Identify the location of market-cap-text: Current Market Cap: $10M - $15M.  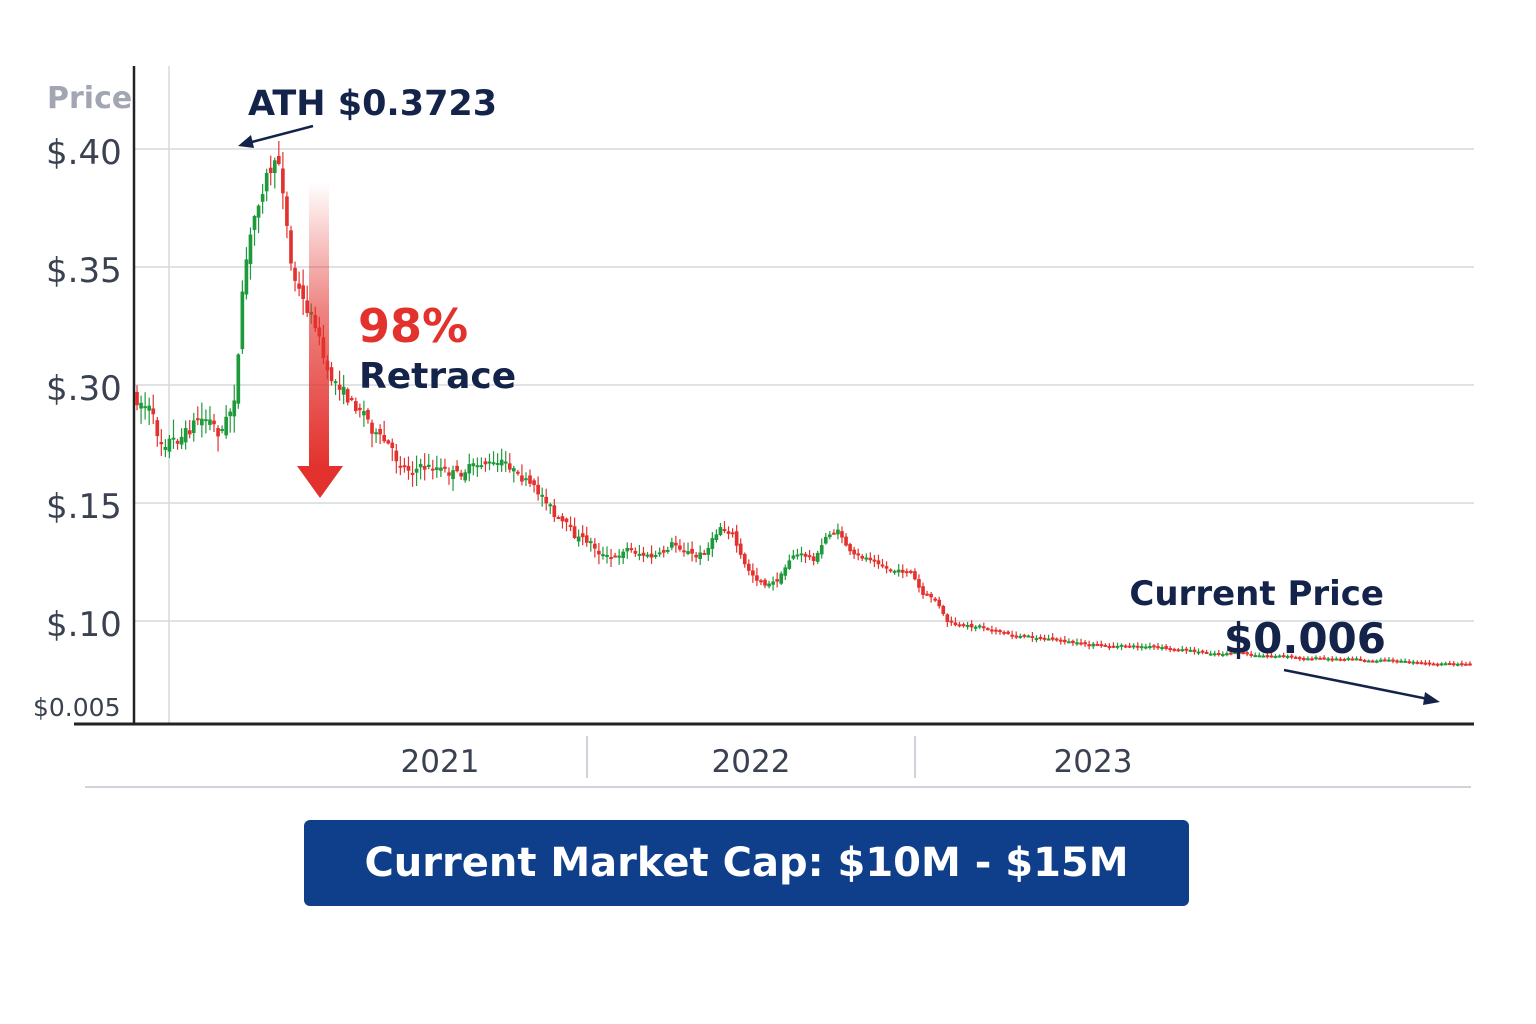
(746, 863).